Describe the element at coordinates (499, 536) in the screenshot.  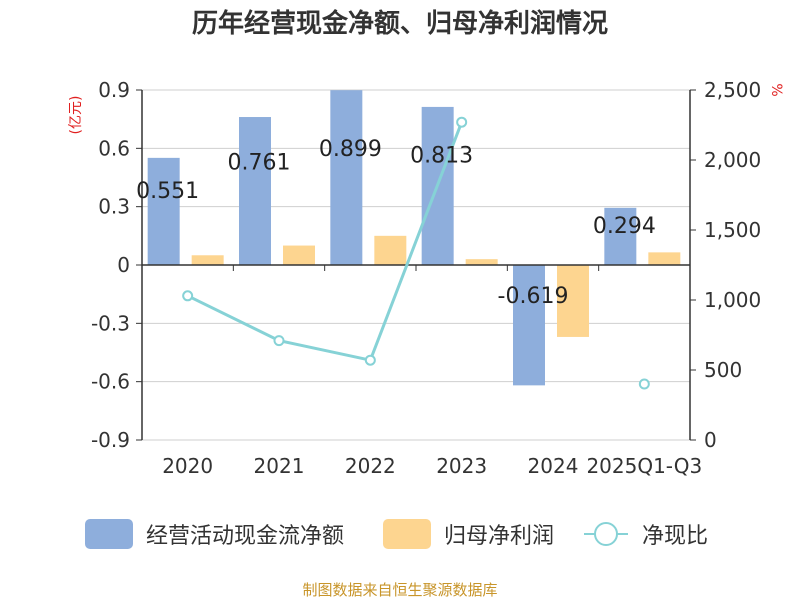
I see `legend-label-profit: 归母净利润` at that location.